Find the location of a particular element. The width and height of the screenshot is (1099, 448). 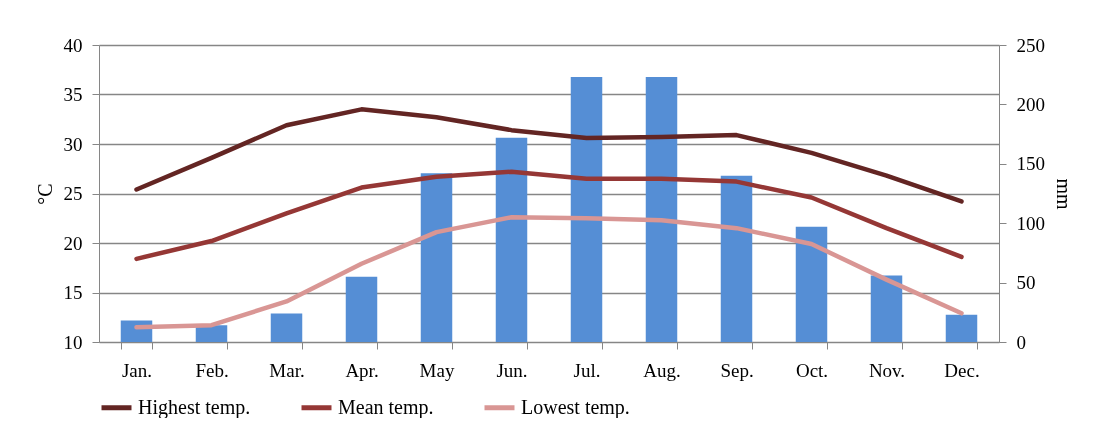

y-tick-label: 30 is located at coordinates (73, 144).